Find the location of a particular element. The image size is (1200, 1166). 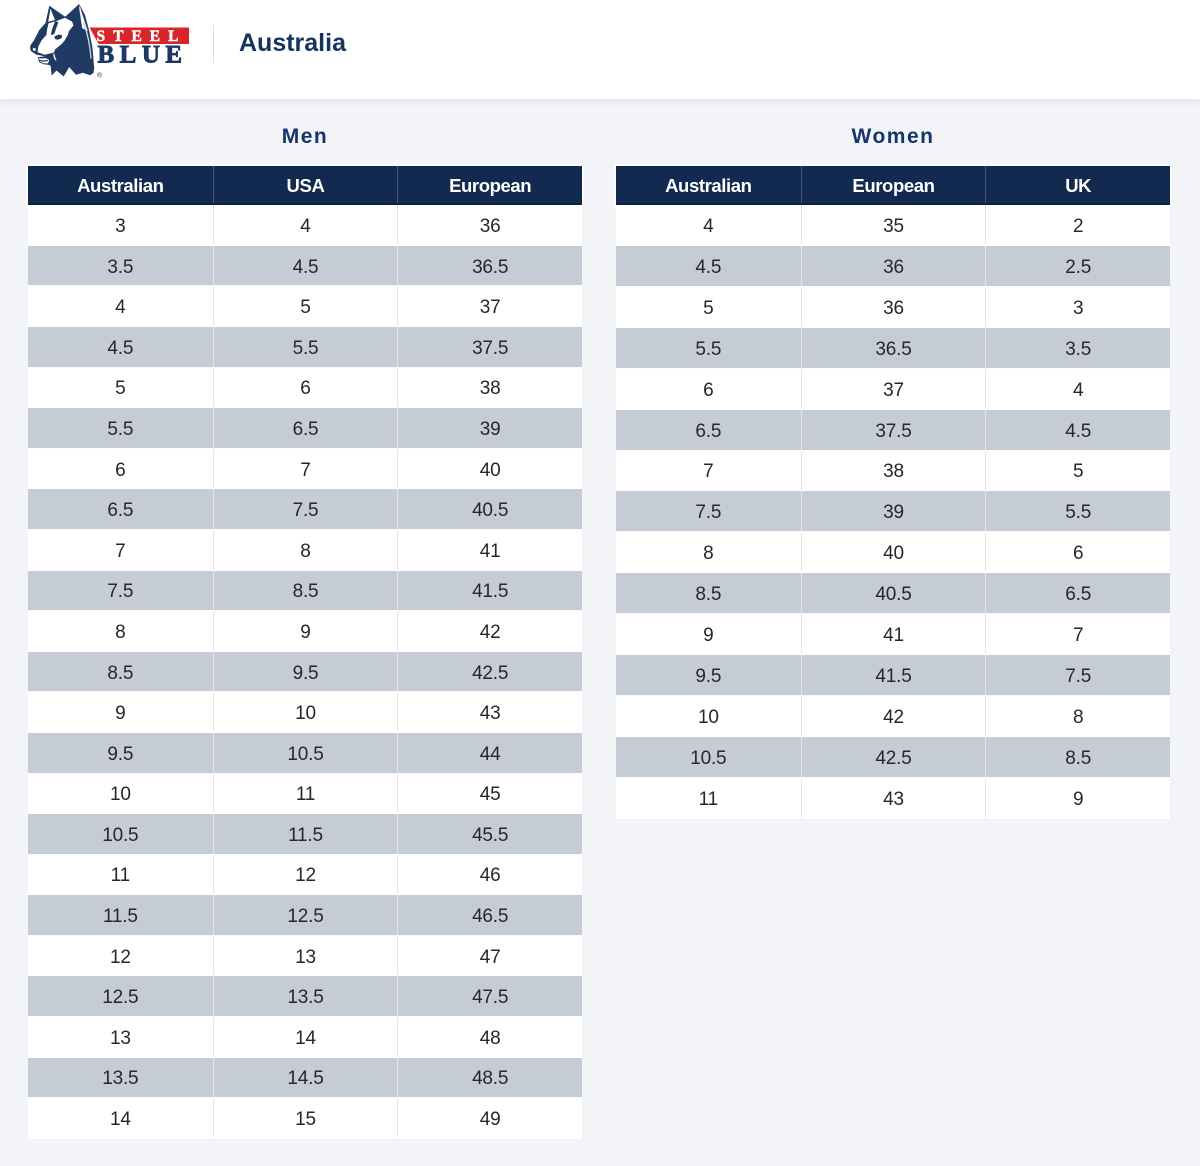

svg-text: BLUE is located at coordinates (143, 55).